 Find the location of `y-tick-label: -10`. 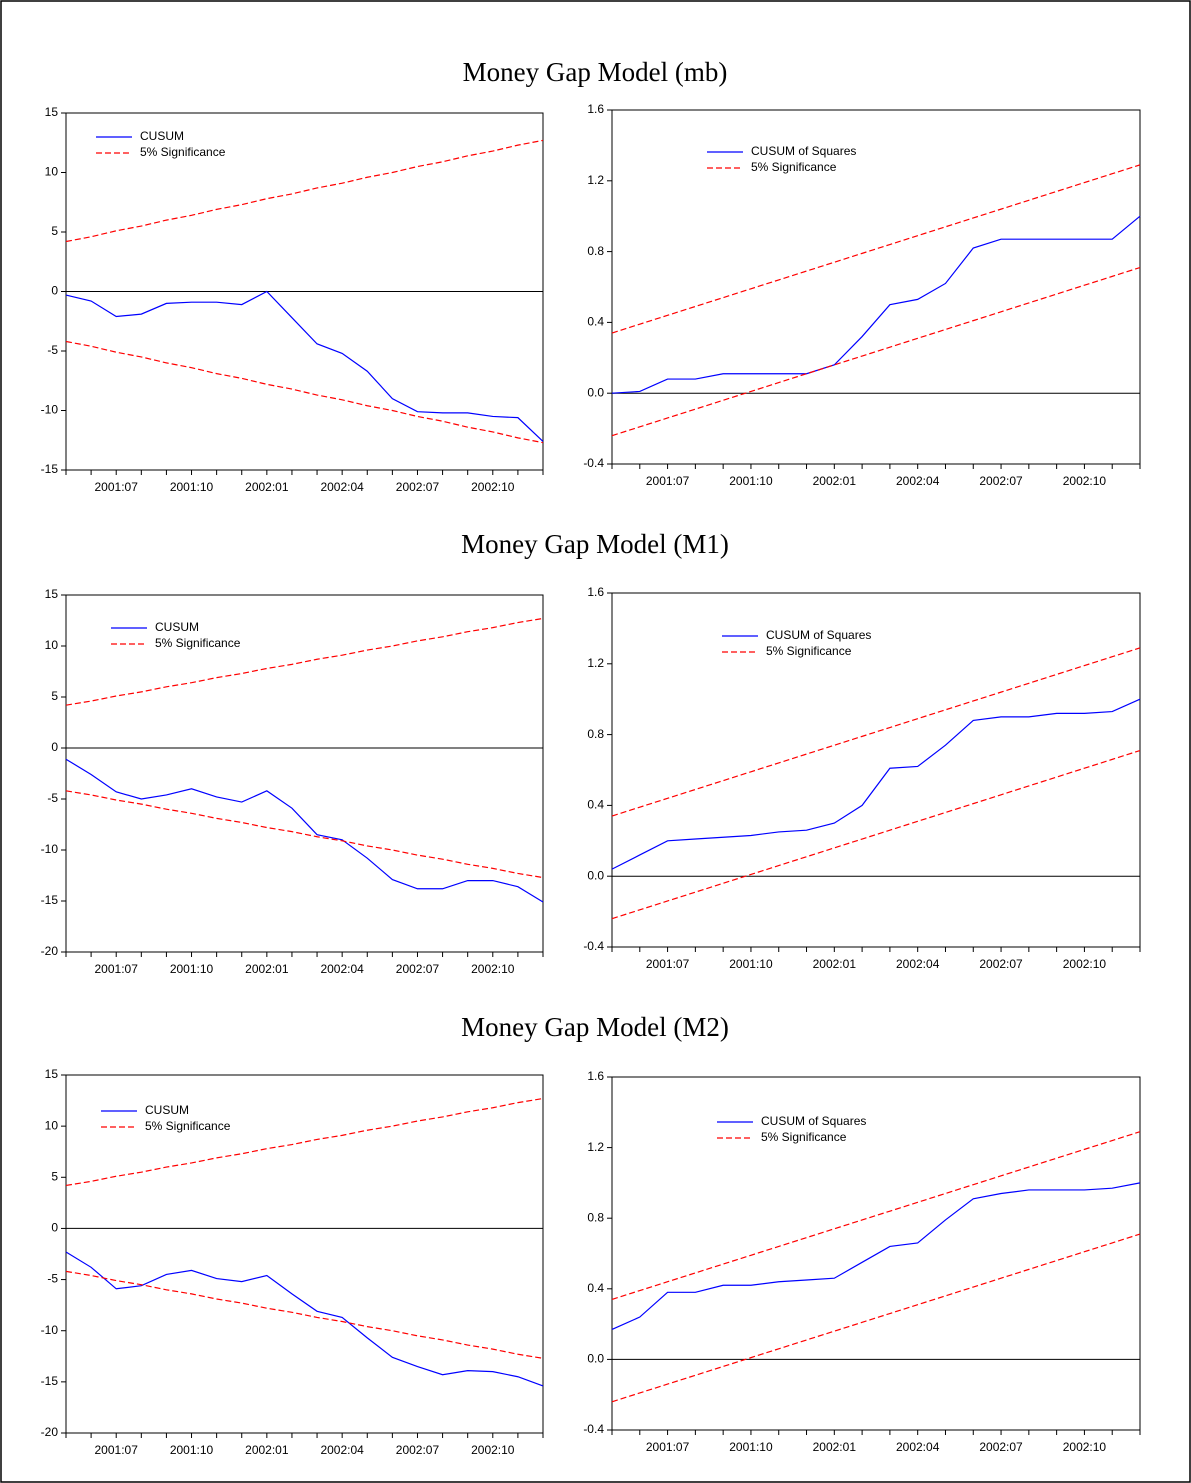

y-tick-label: -10 is located at coordinates (50, 410).